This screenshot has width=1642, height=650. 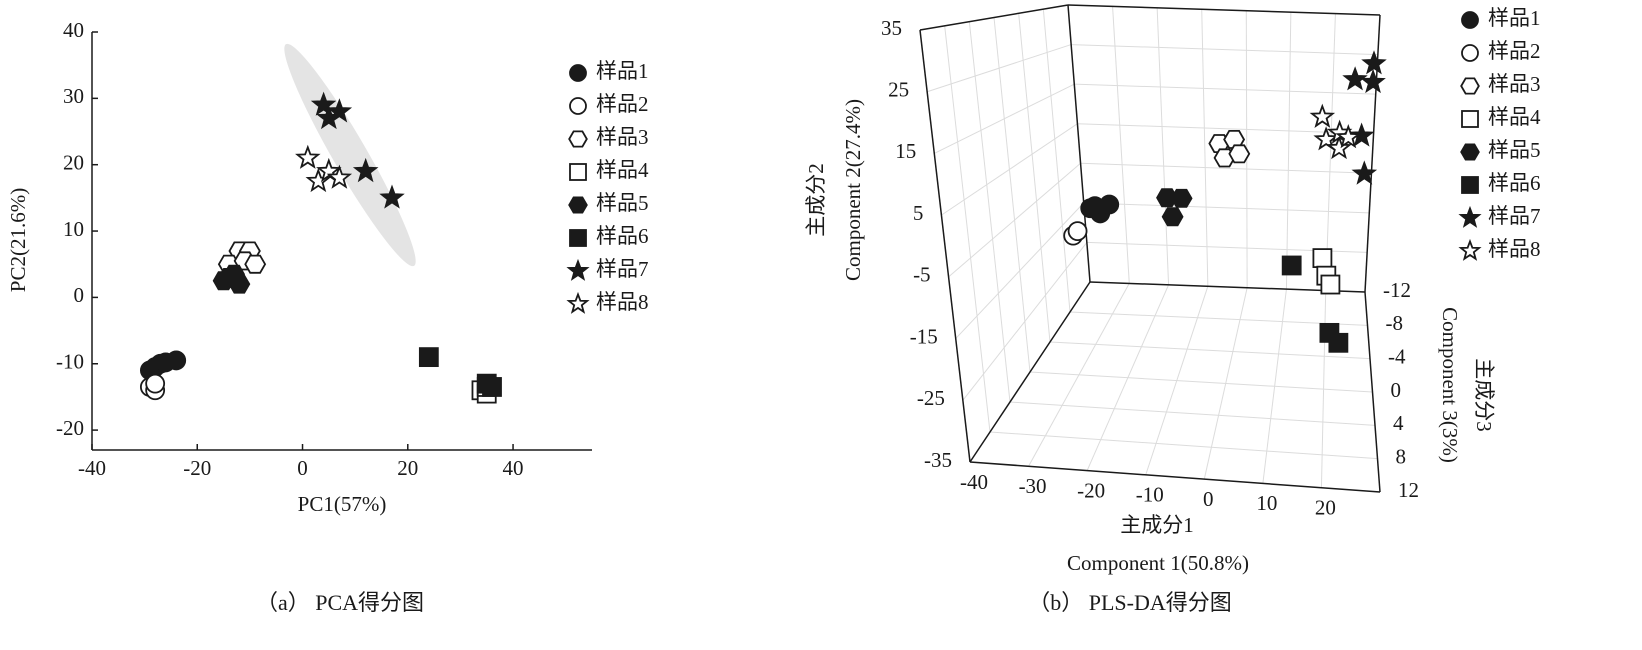 What do you see at coordinates (1395, 323) in the screenshot?
I see `z-tick-label: -8` at bounding box center [1395, 323].